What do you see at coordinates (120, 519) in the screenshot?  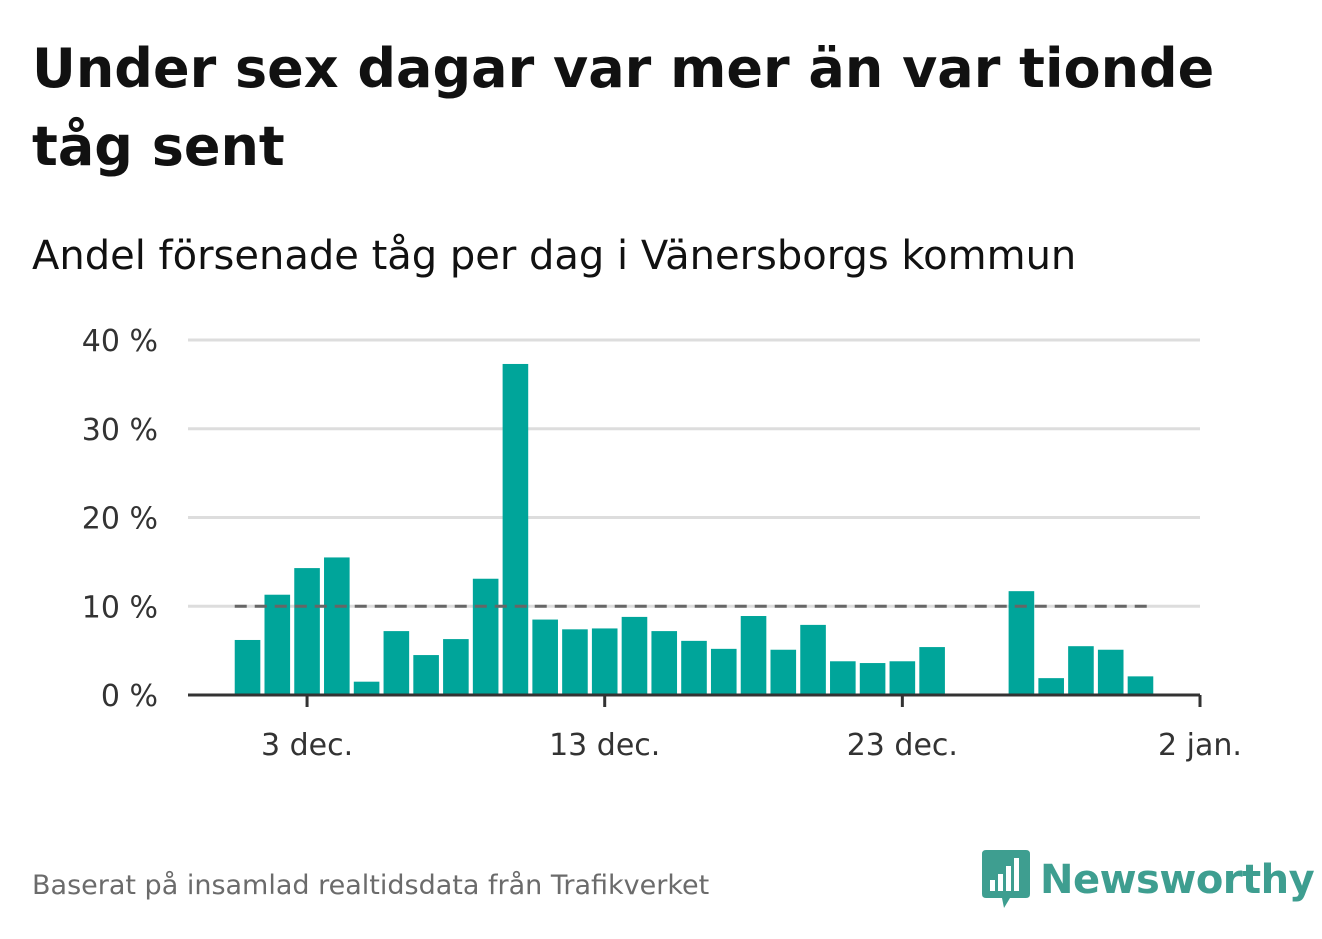 I see `y-tick-label: 20 %` at bounding box center [120, 519].